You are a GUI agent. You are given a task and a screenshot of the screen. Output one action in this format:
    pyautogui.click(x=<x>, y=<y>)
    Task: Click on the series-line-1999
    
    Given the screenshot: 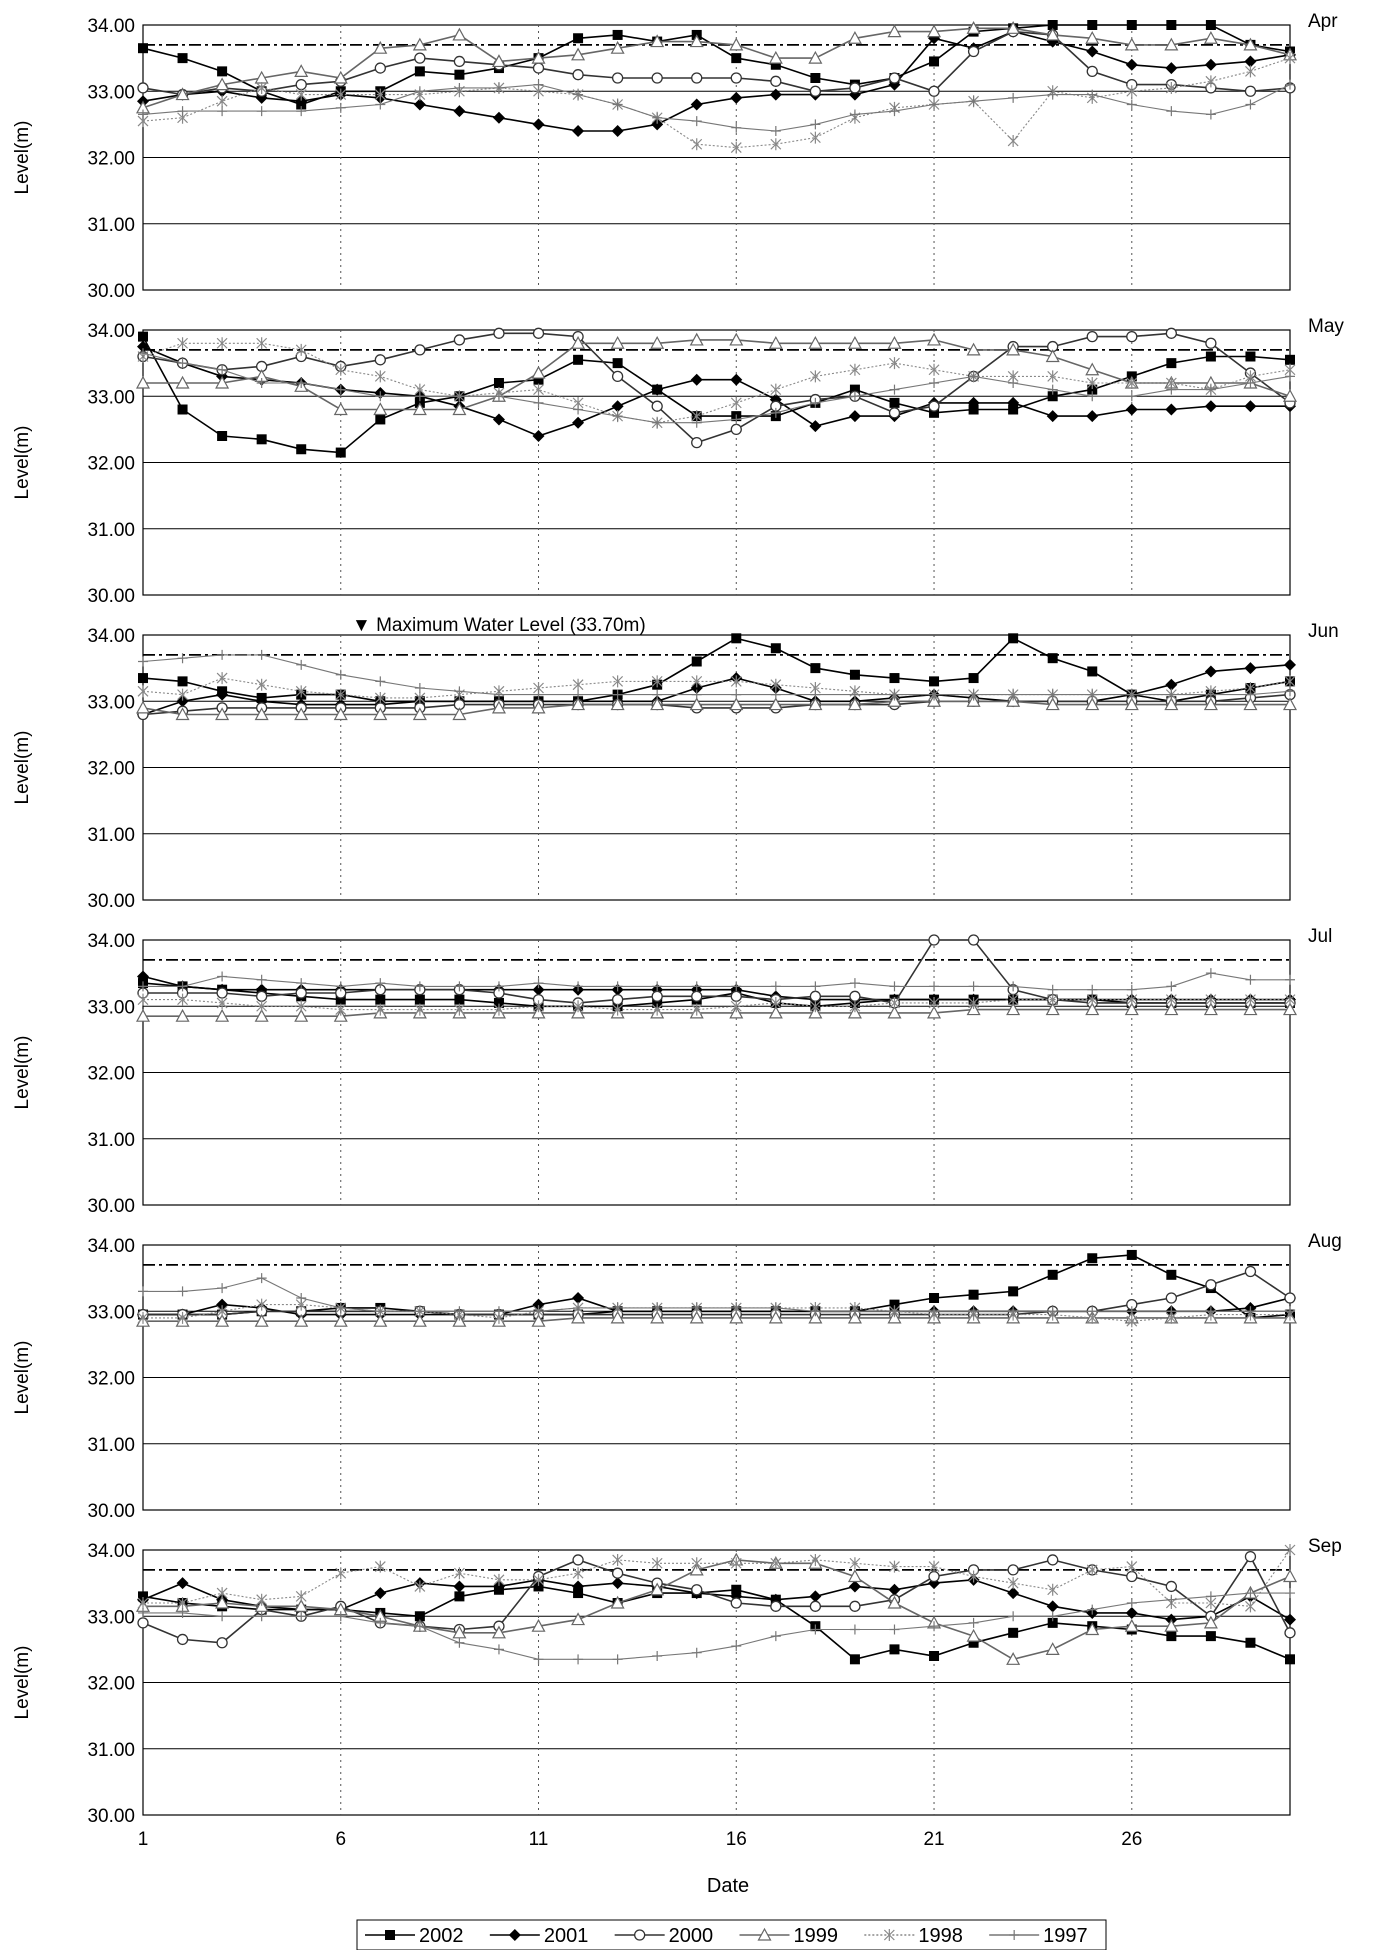 What is the action you would take?
    pyautogui.click(x=716, y=708)
    